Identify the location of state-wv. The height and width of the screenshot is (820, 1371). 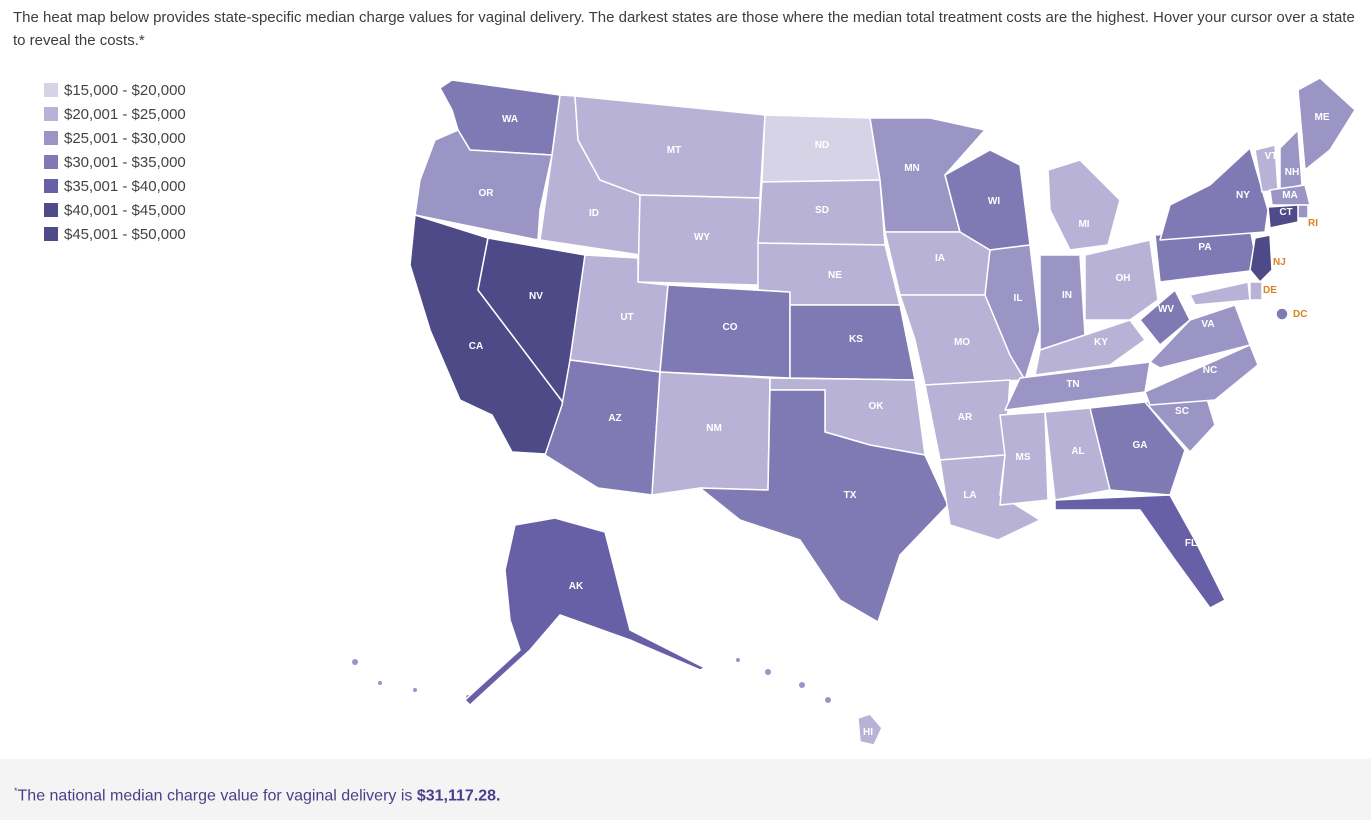
(1165, 317).